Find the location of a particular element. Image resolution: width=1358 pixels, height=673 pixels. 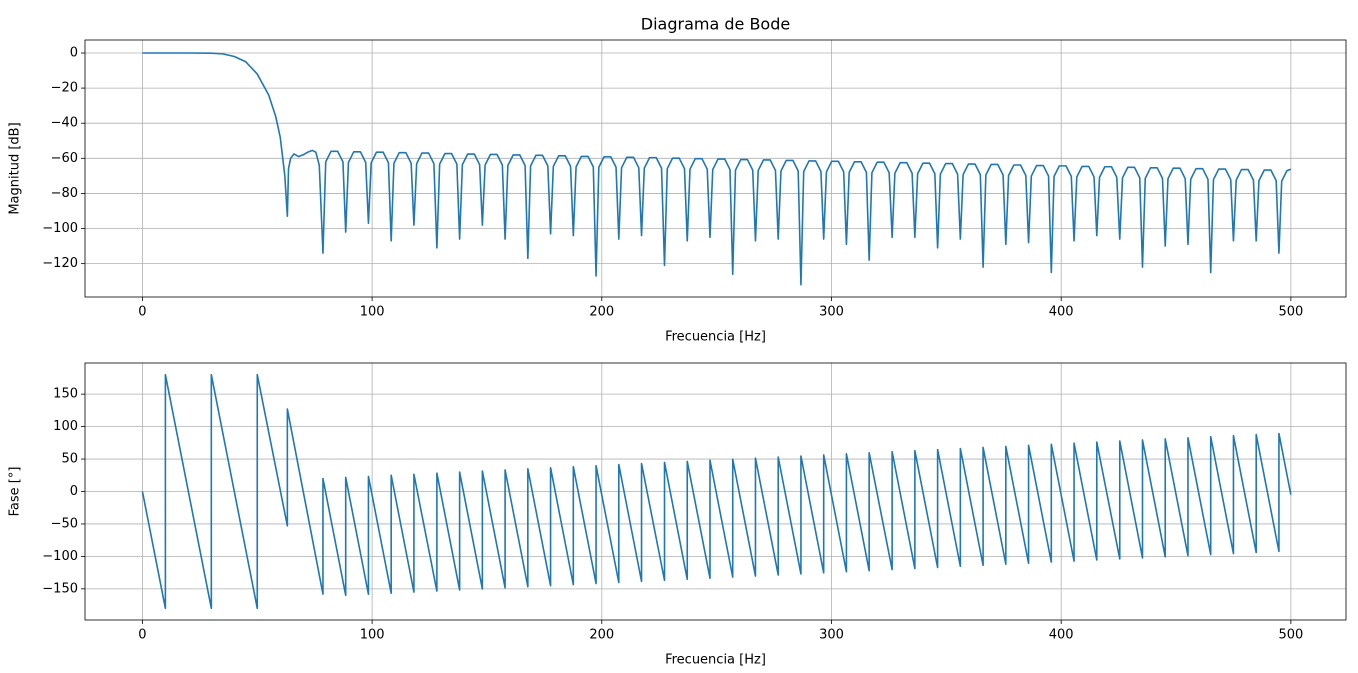

y-tick-label: −20 is located at coordinates (64, 88).